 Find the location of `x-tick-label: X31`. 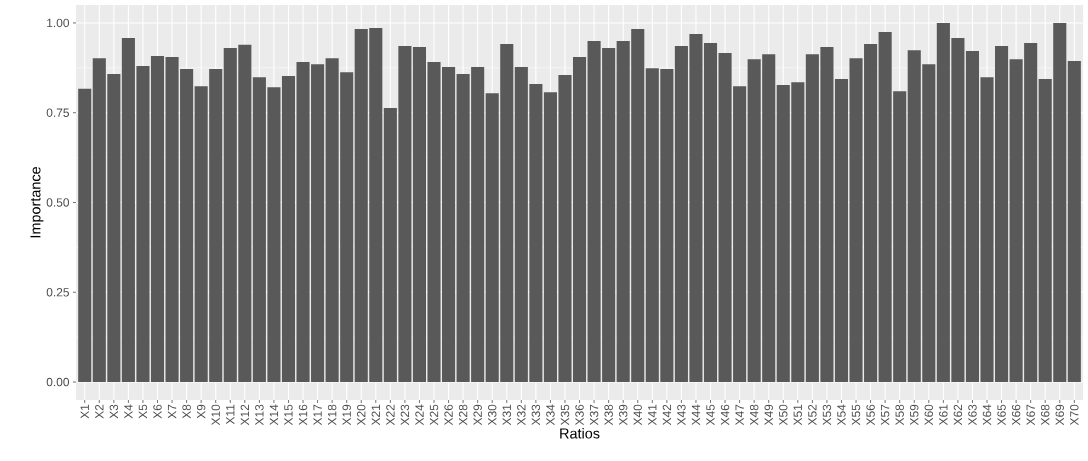

x-tick-label: X31 is located at coordinates (506, 415).